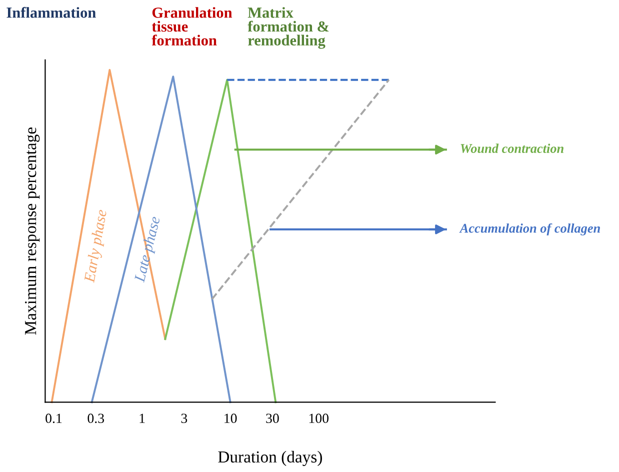 The image size is (619, 472). I want to click on legend-label: Accumulation of collagen, so click(529, 229).